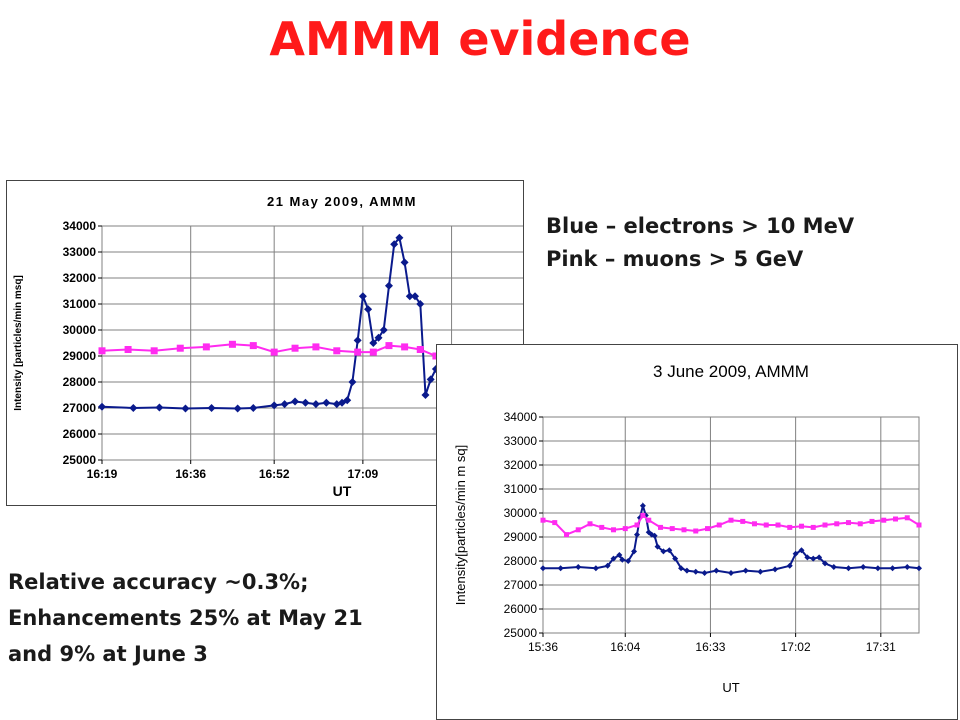 The height and width of the screenshot is (720, 960). What do you see at coordinates (80, 408) in the screenshot?
I see `y-tick-label: 27000` at bounding box center [80, 408].